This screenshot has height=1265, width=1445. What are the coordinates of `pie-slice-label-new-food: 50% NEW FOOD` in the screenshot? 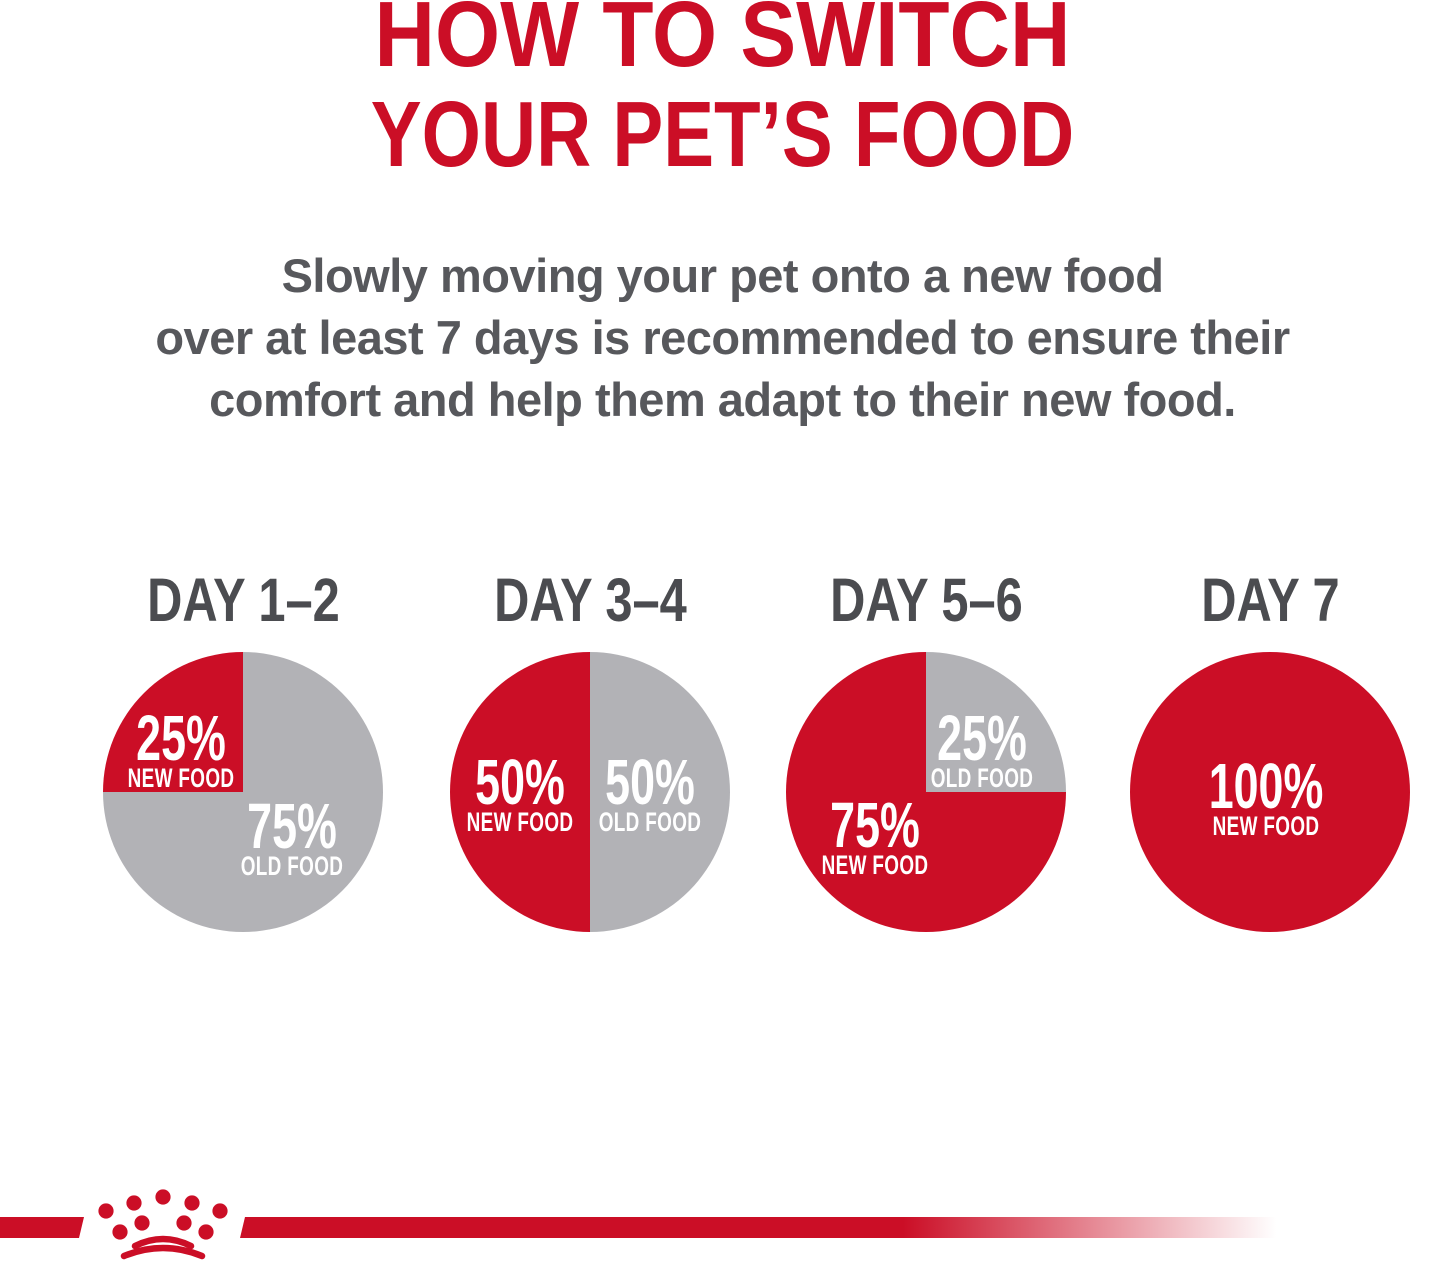 It's located at (520, 791).